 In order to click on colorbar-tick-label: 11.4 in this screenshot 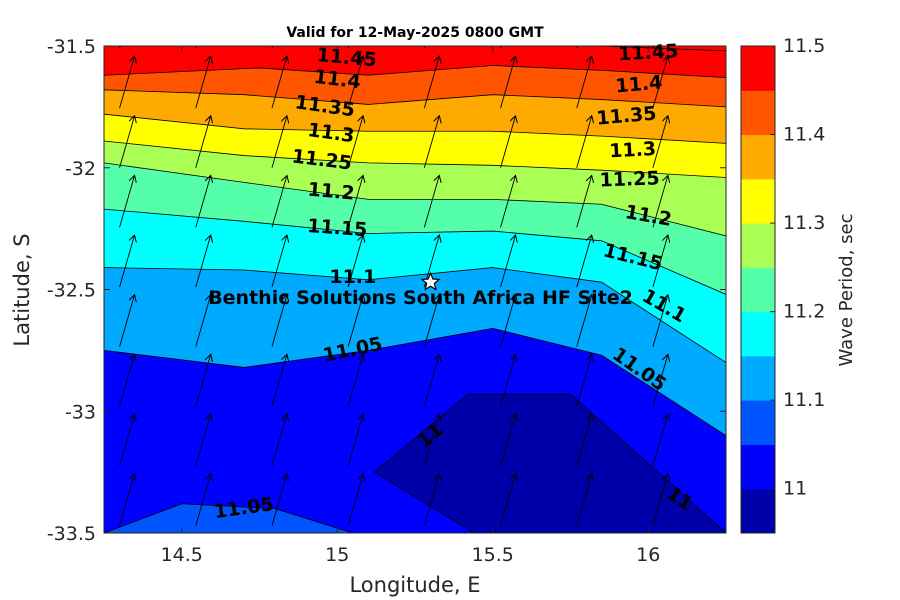, I will do `click(804, 135)`.